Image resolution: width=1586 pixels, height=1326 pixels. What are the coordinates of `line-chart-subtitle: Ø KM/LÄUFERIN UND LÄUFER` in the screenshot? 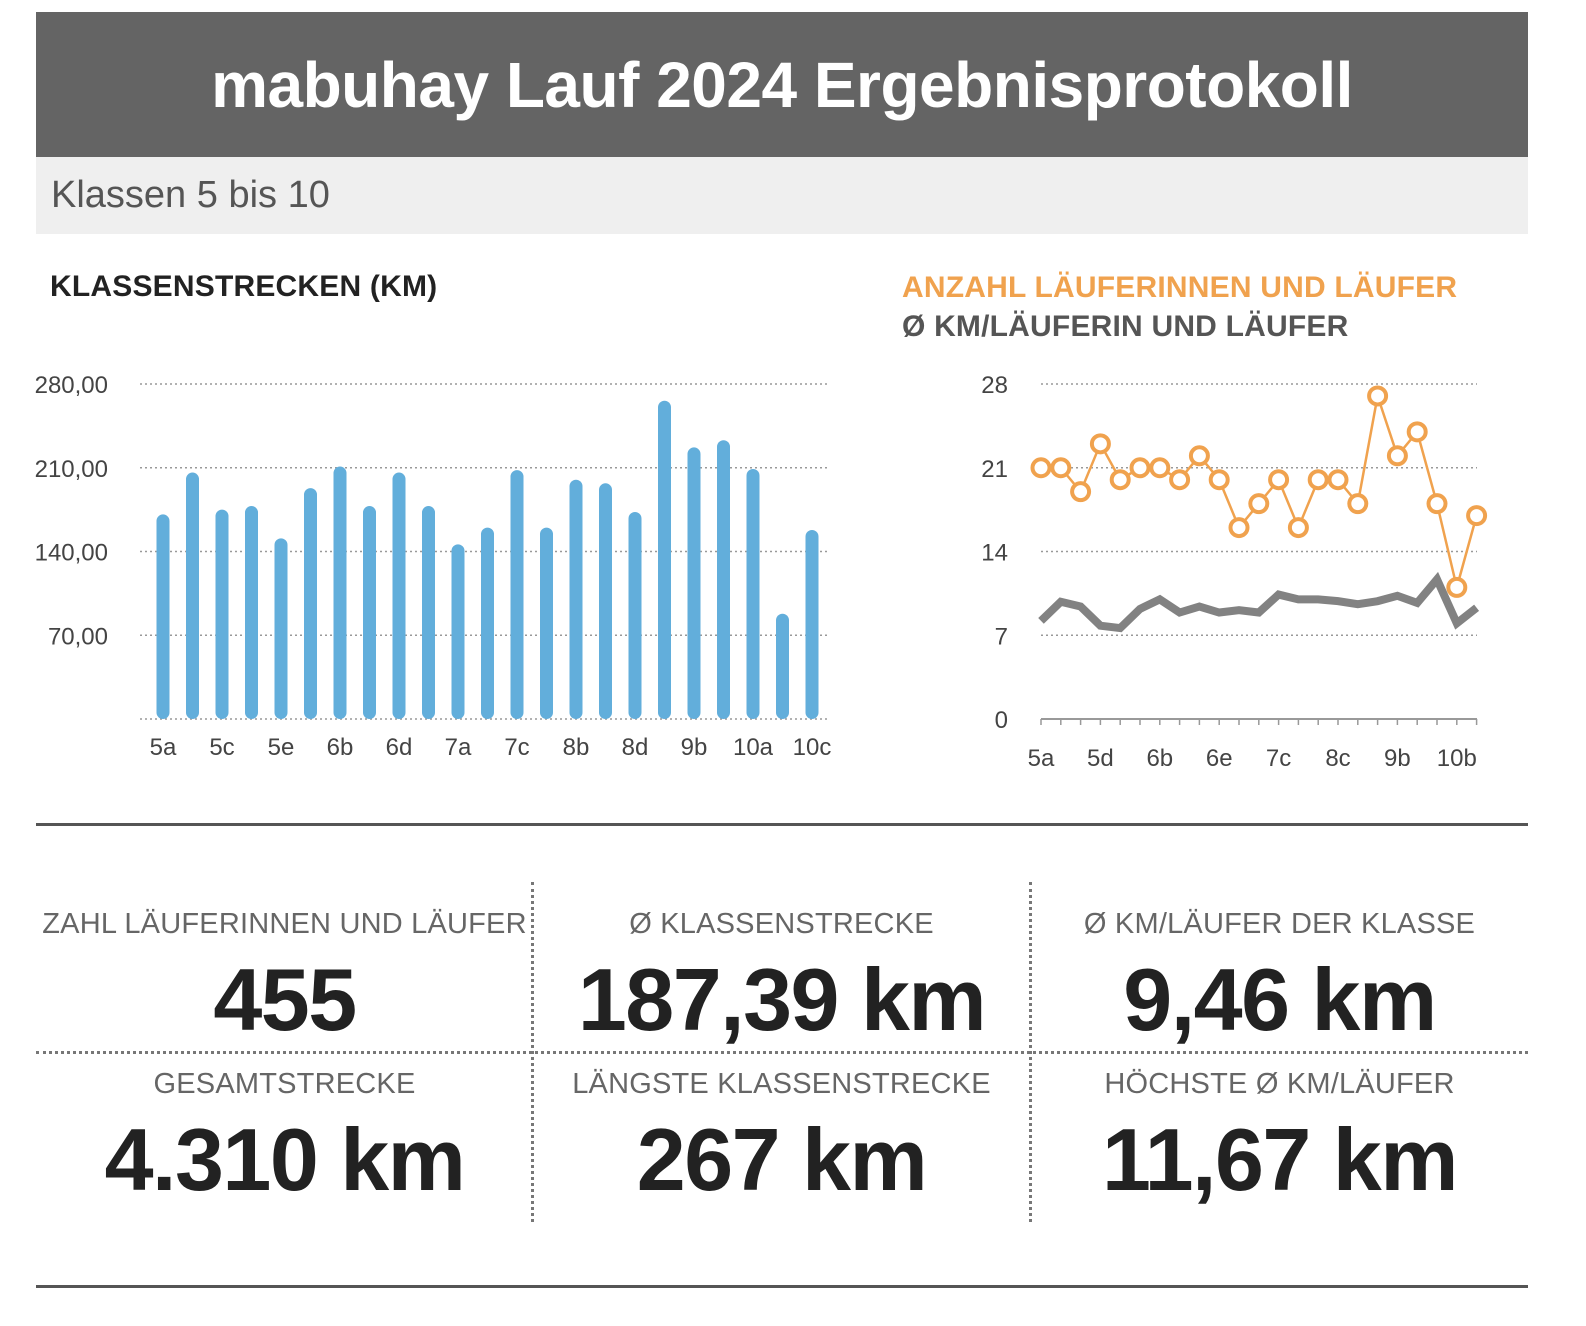 It's located at (1125, 326).